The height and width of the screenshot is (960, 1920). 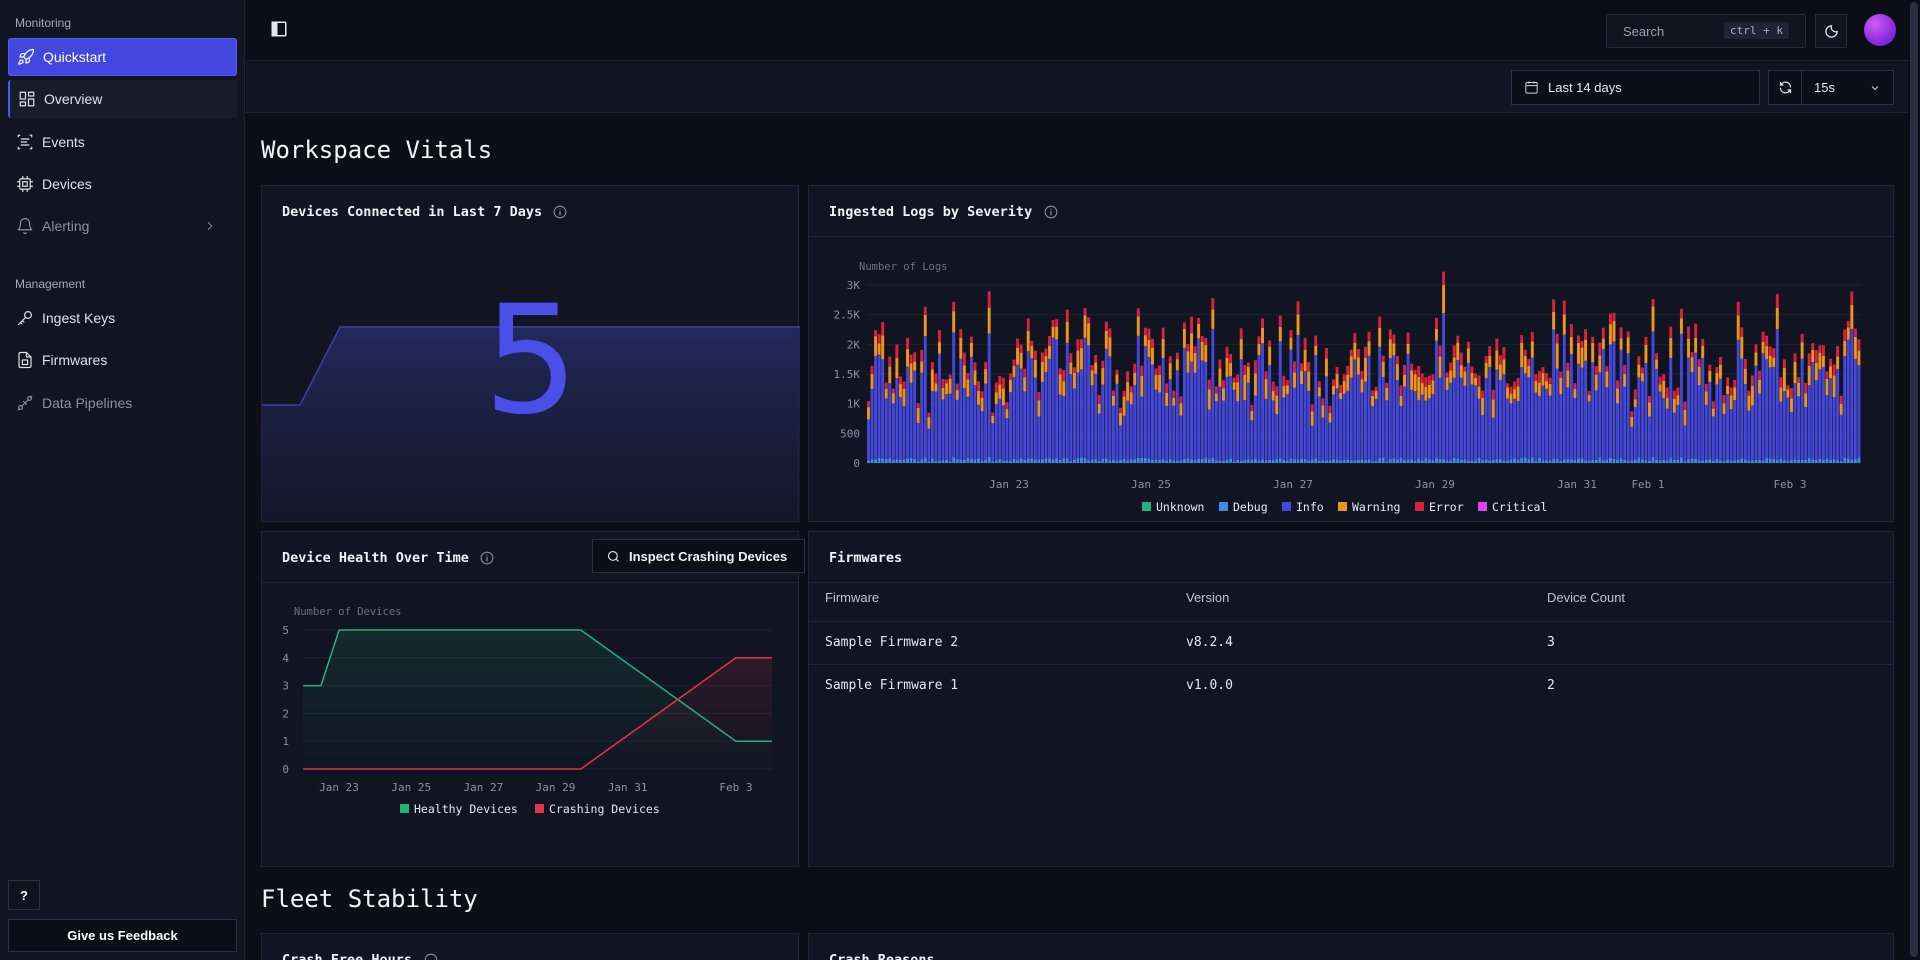 What do you see at coordinates (1880, 30) in the screenshot?
I see `avatar` at bounding box center [1880, 30].